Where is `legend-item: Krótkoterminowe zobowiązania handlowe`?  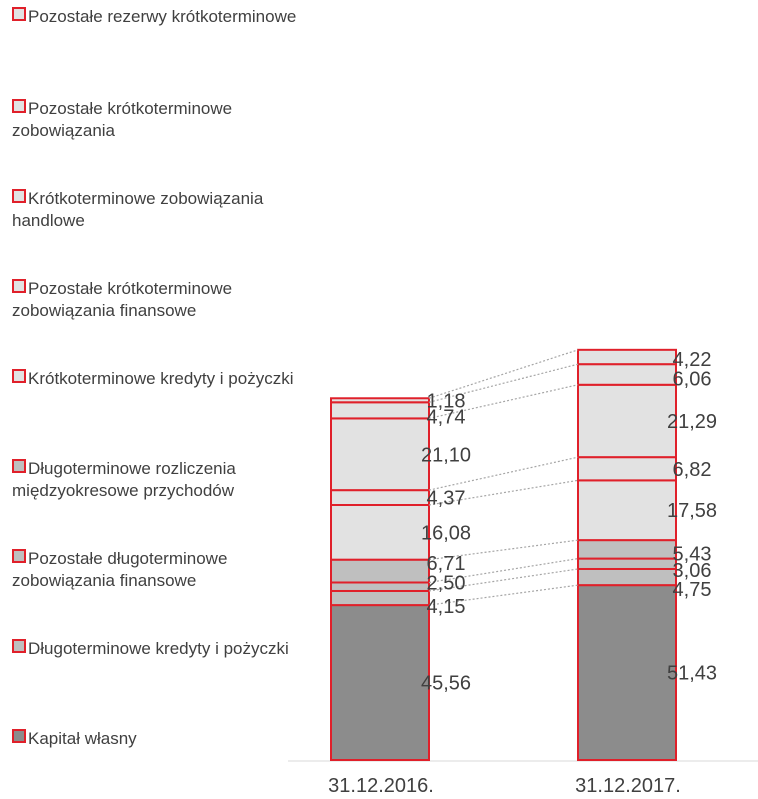
legend-item: Krótkoterminowe zobowiązania handlowe is located at coordinates (157, 210).